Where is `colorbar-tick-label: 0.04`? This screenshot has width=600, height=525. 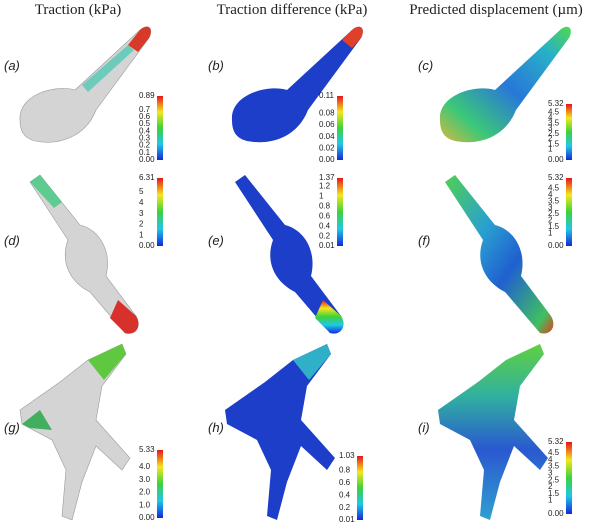 colorbar-tick-label: 0.04 is located at coordinates (327, 136).